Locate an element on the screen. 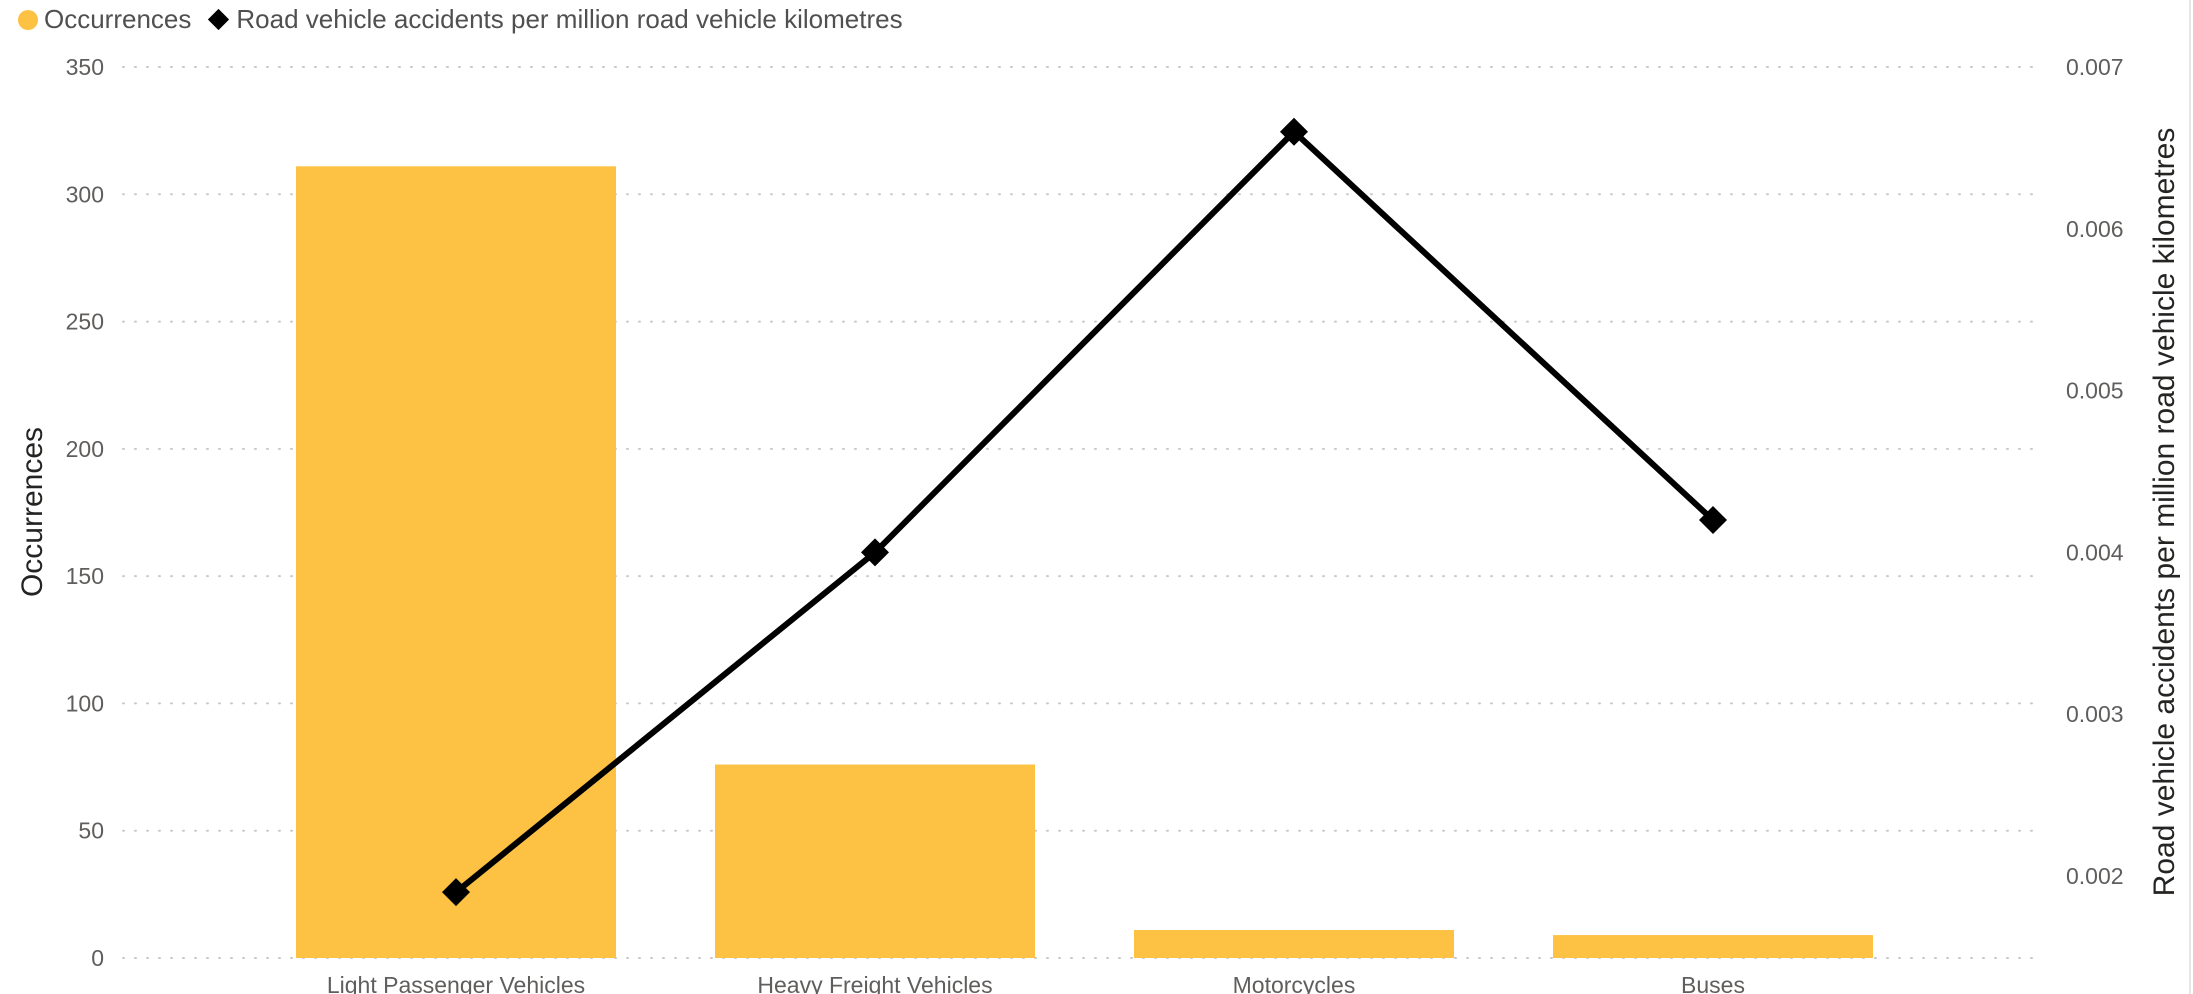 The height and width of the screenshot is (994, 2193). y-tick-label-right: 0.007 is located at coordinates (2095, 67).